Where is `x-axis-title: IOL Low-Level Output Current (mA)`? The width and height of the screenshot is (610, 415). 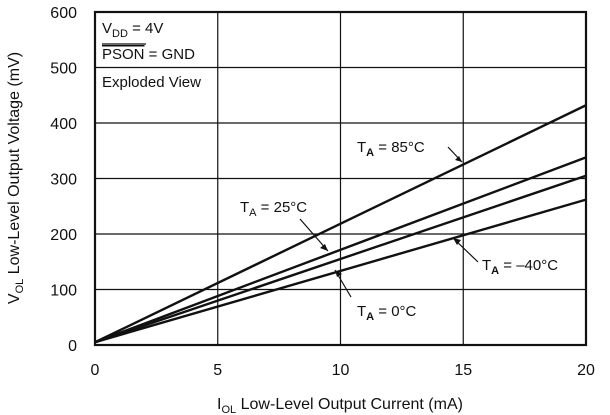
x-axis-title: IOL Low-Level Output Current (mA) is located at coordinates (340, 405).